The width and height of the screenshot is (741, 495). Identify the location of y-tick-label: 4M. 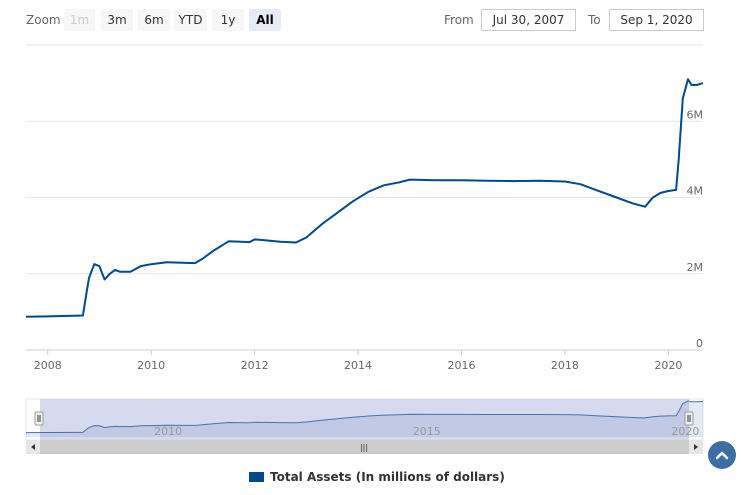
(695, 191).